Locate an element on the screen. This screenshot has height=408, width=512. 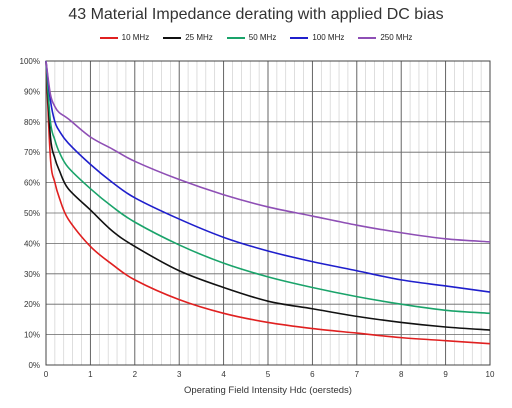
chart-legend: 10 MHz 25 MHz 50 MHz 100 MHz 250 MHz is located at coordinates (256, 37).